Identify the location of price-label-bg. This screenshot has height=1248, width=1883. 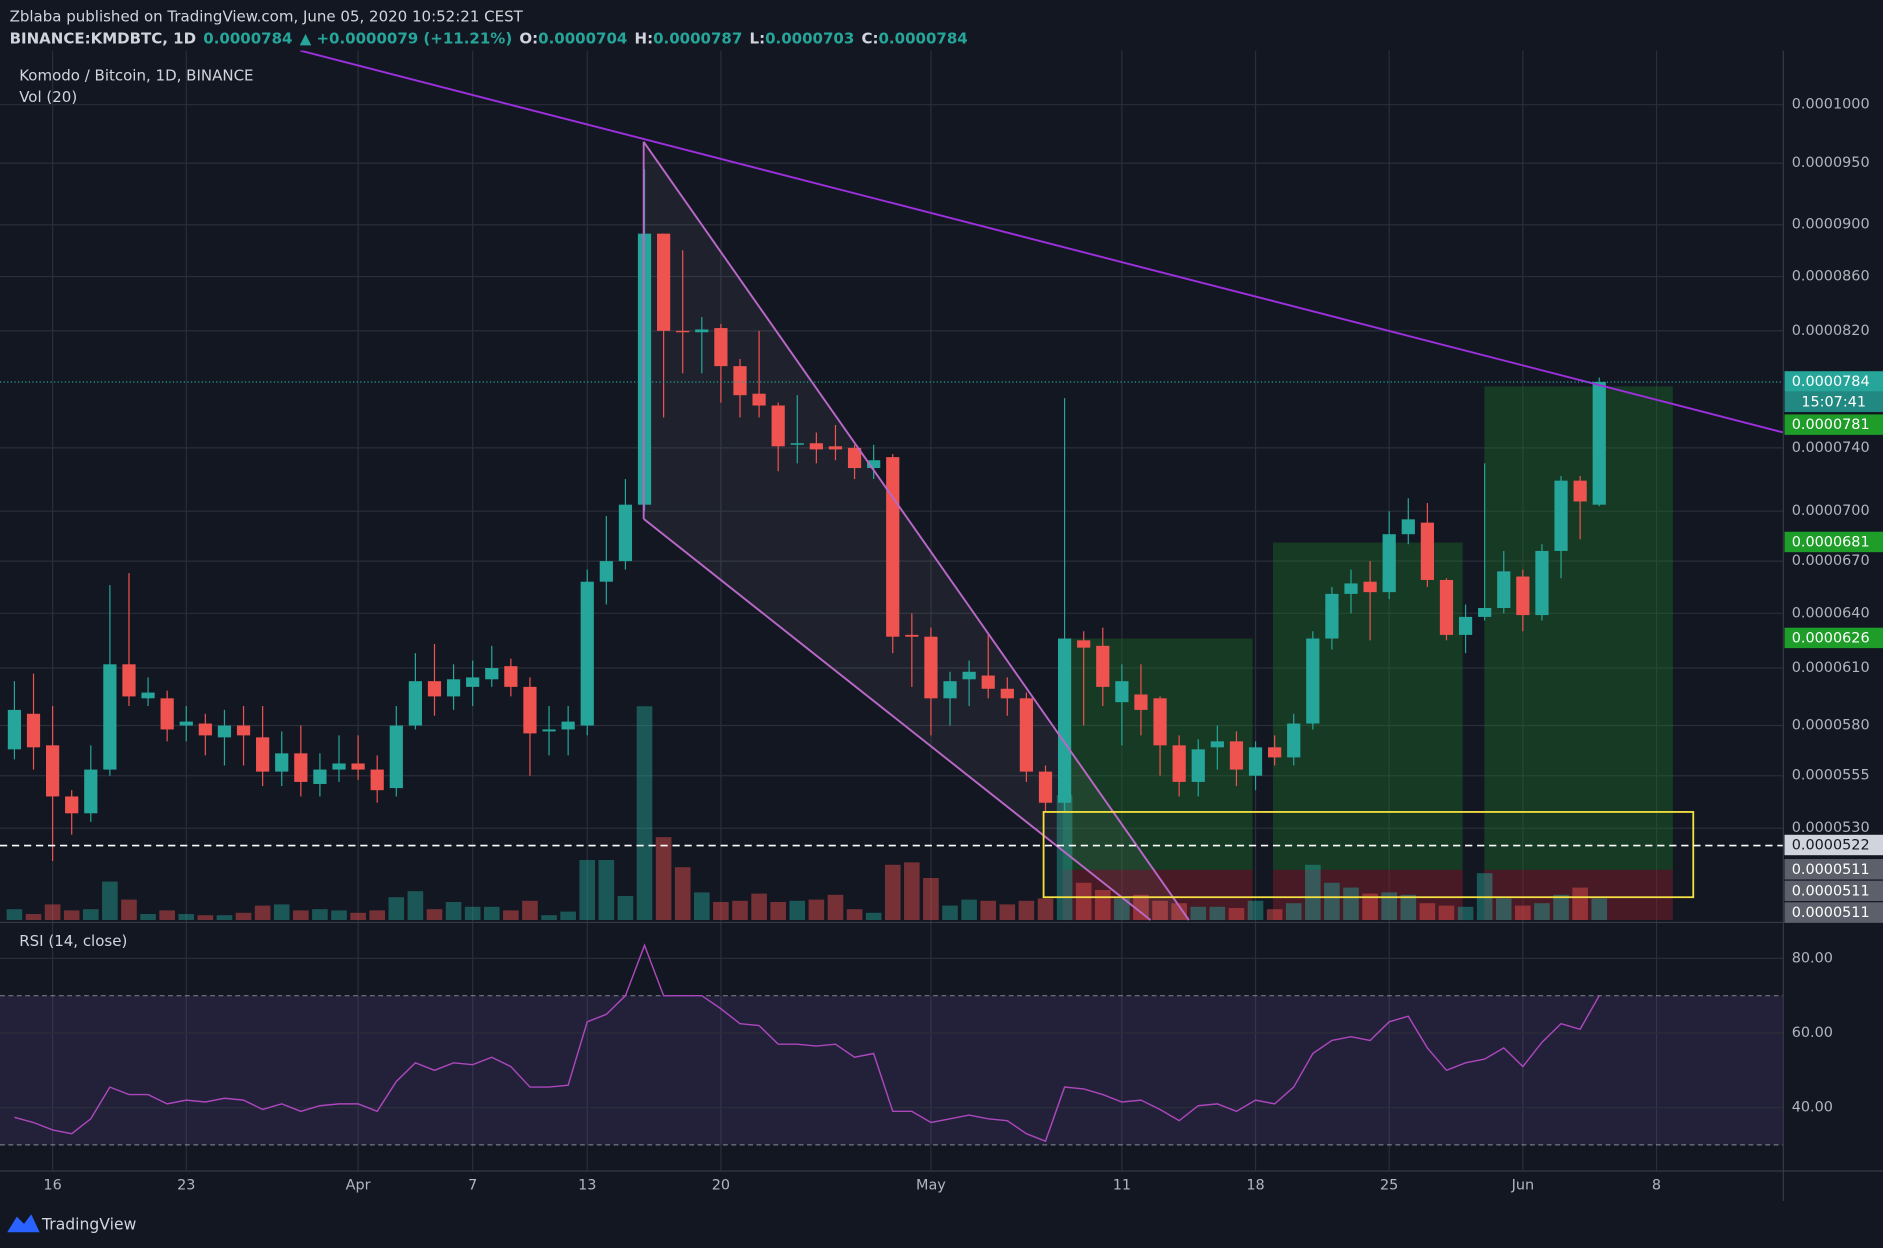
(1833, 891).